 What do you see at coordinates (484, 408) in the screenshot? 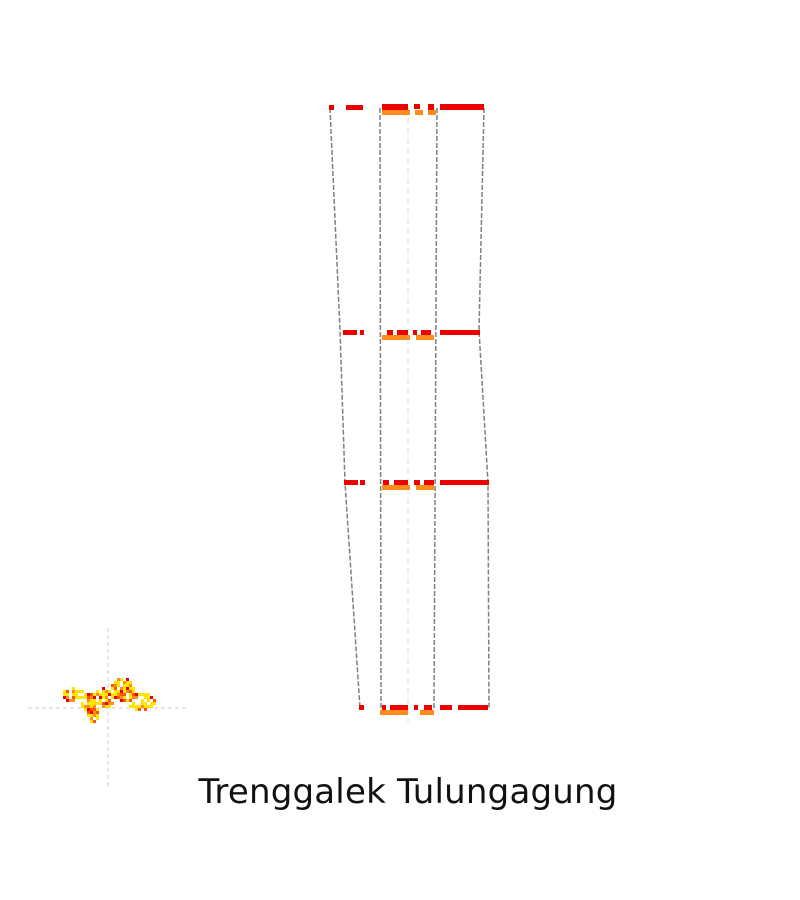
I see `strip-right-outline` at bounding box center [484, 408].